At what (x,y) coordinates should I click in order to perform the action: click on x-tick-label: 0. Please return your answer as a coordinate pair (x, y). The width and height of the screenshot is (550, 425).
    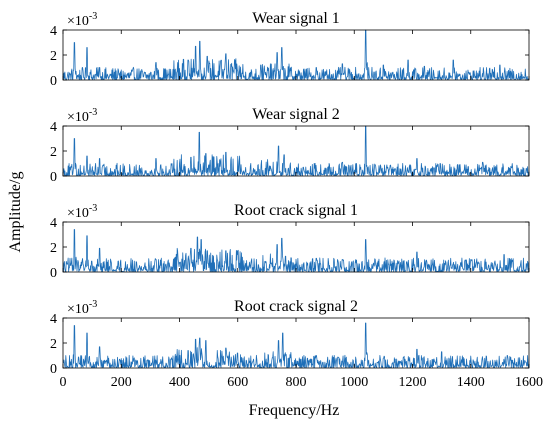
    Looking at the image, I should click on (63, 382).